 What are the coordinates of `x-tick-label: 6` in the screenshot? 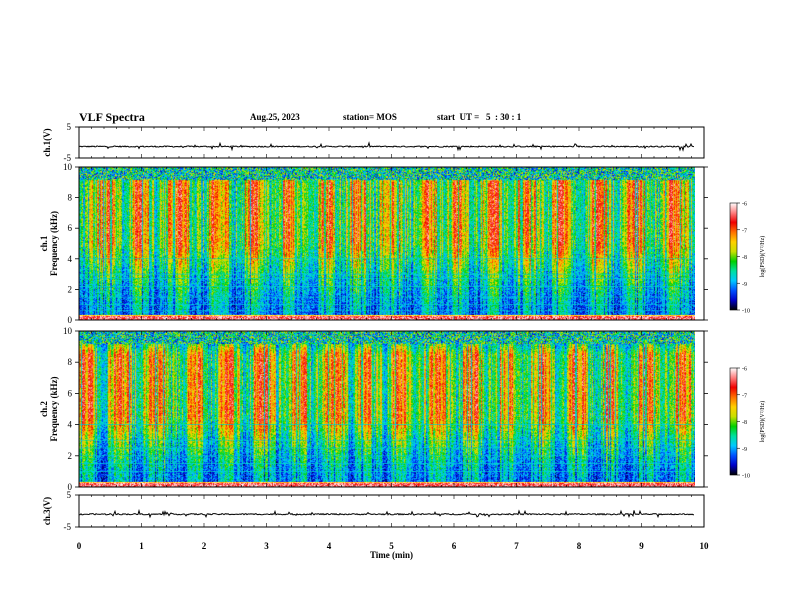 It's located at (454, 546).